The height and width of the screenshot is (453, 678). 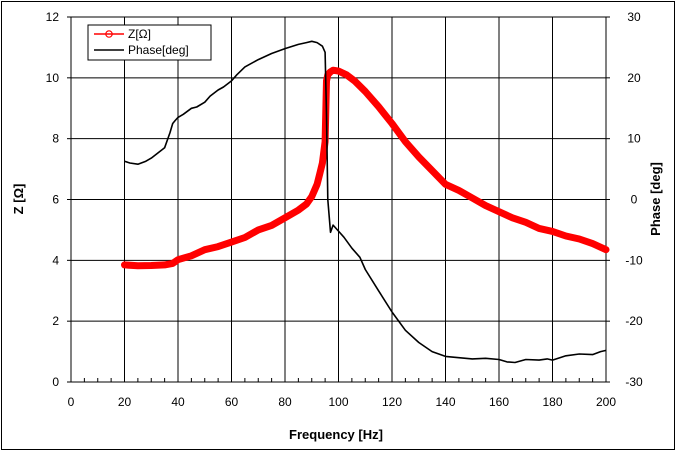 What do you see at coordinates (634, 260) in the screenshot?
I see `y2-tick-label: -10` at bounding box center [634, 260].